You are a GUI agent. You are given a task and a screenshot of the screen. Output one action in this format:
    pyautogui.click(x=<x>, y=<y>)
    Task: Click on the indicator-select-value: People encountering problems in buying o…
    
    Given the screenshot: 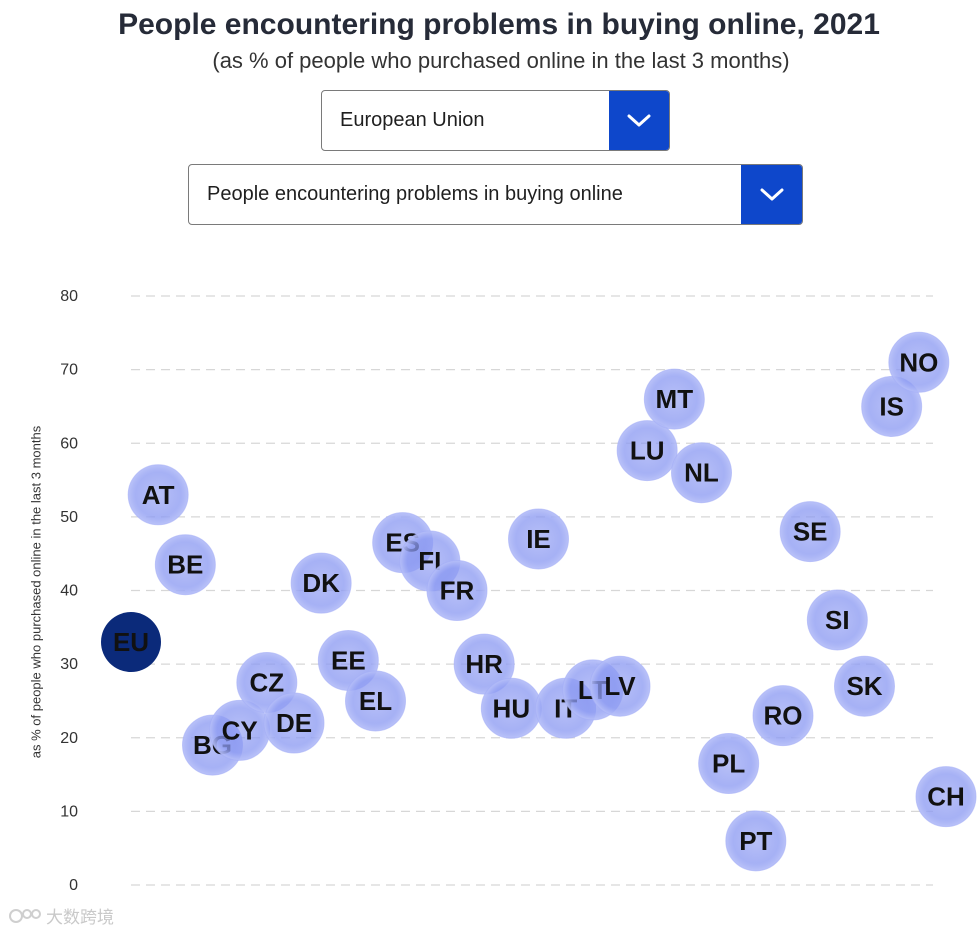 What is the action you would take?
    pyautogui.click(x=415, y=194)
    